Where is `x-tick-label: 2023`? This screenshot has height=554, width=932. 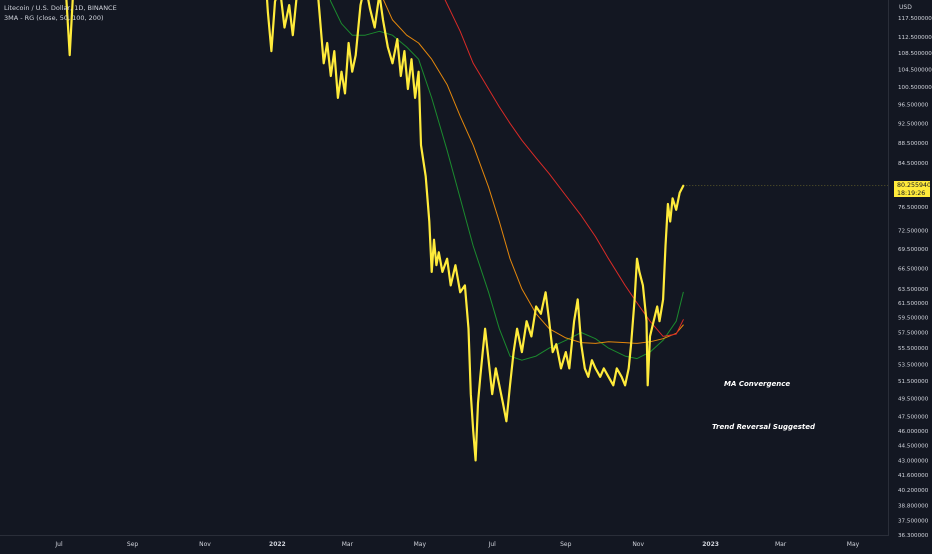 x-tick-label: 2023 is located at coordinates (710, 544).